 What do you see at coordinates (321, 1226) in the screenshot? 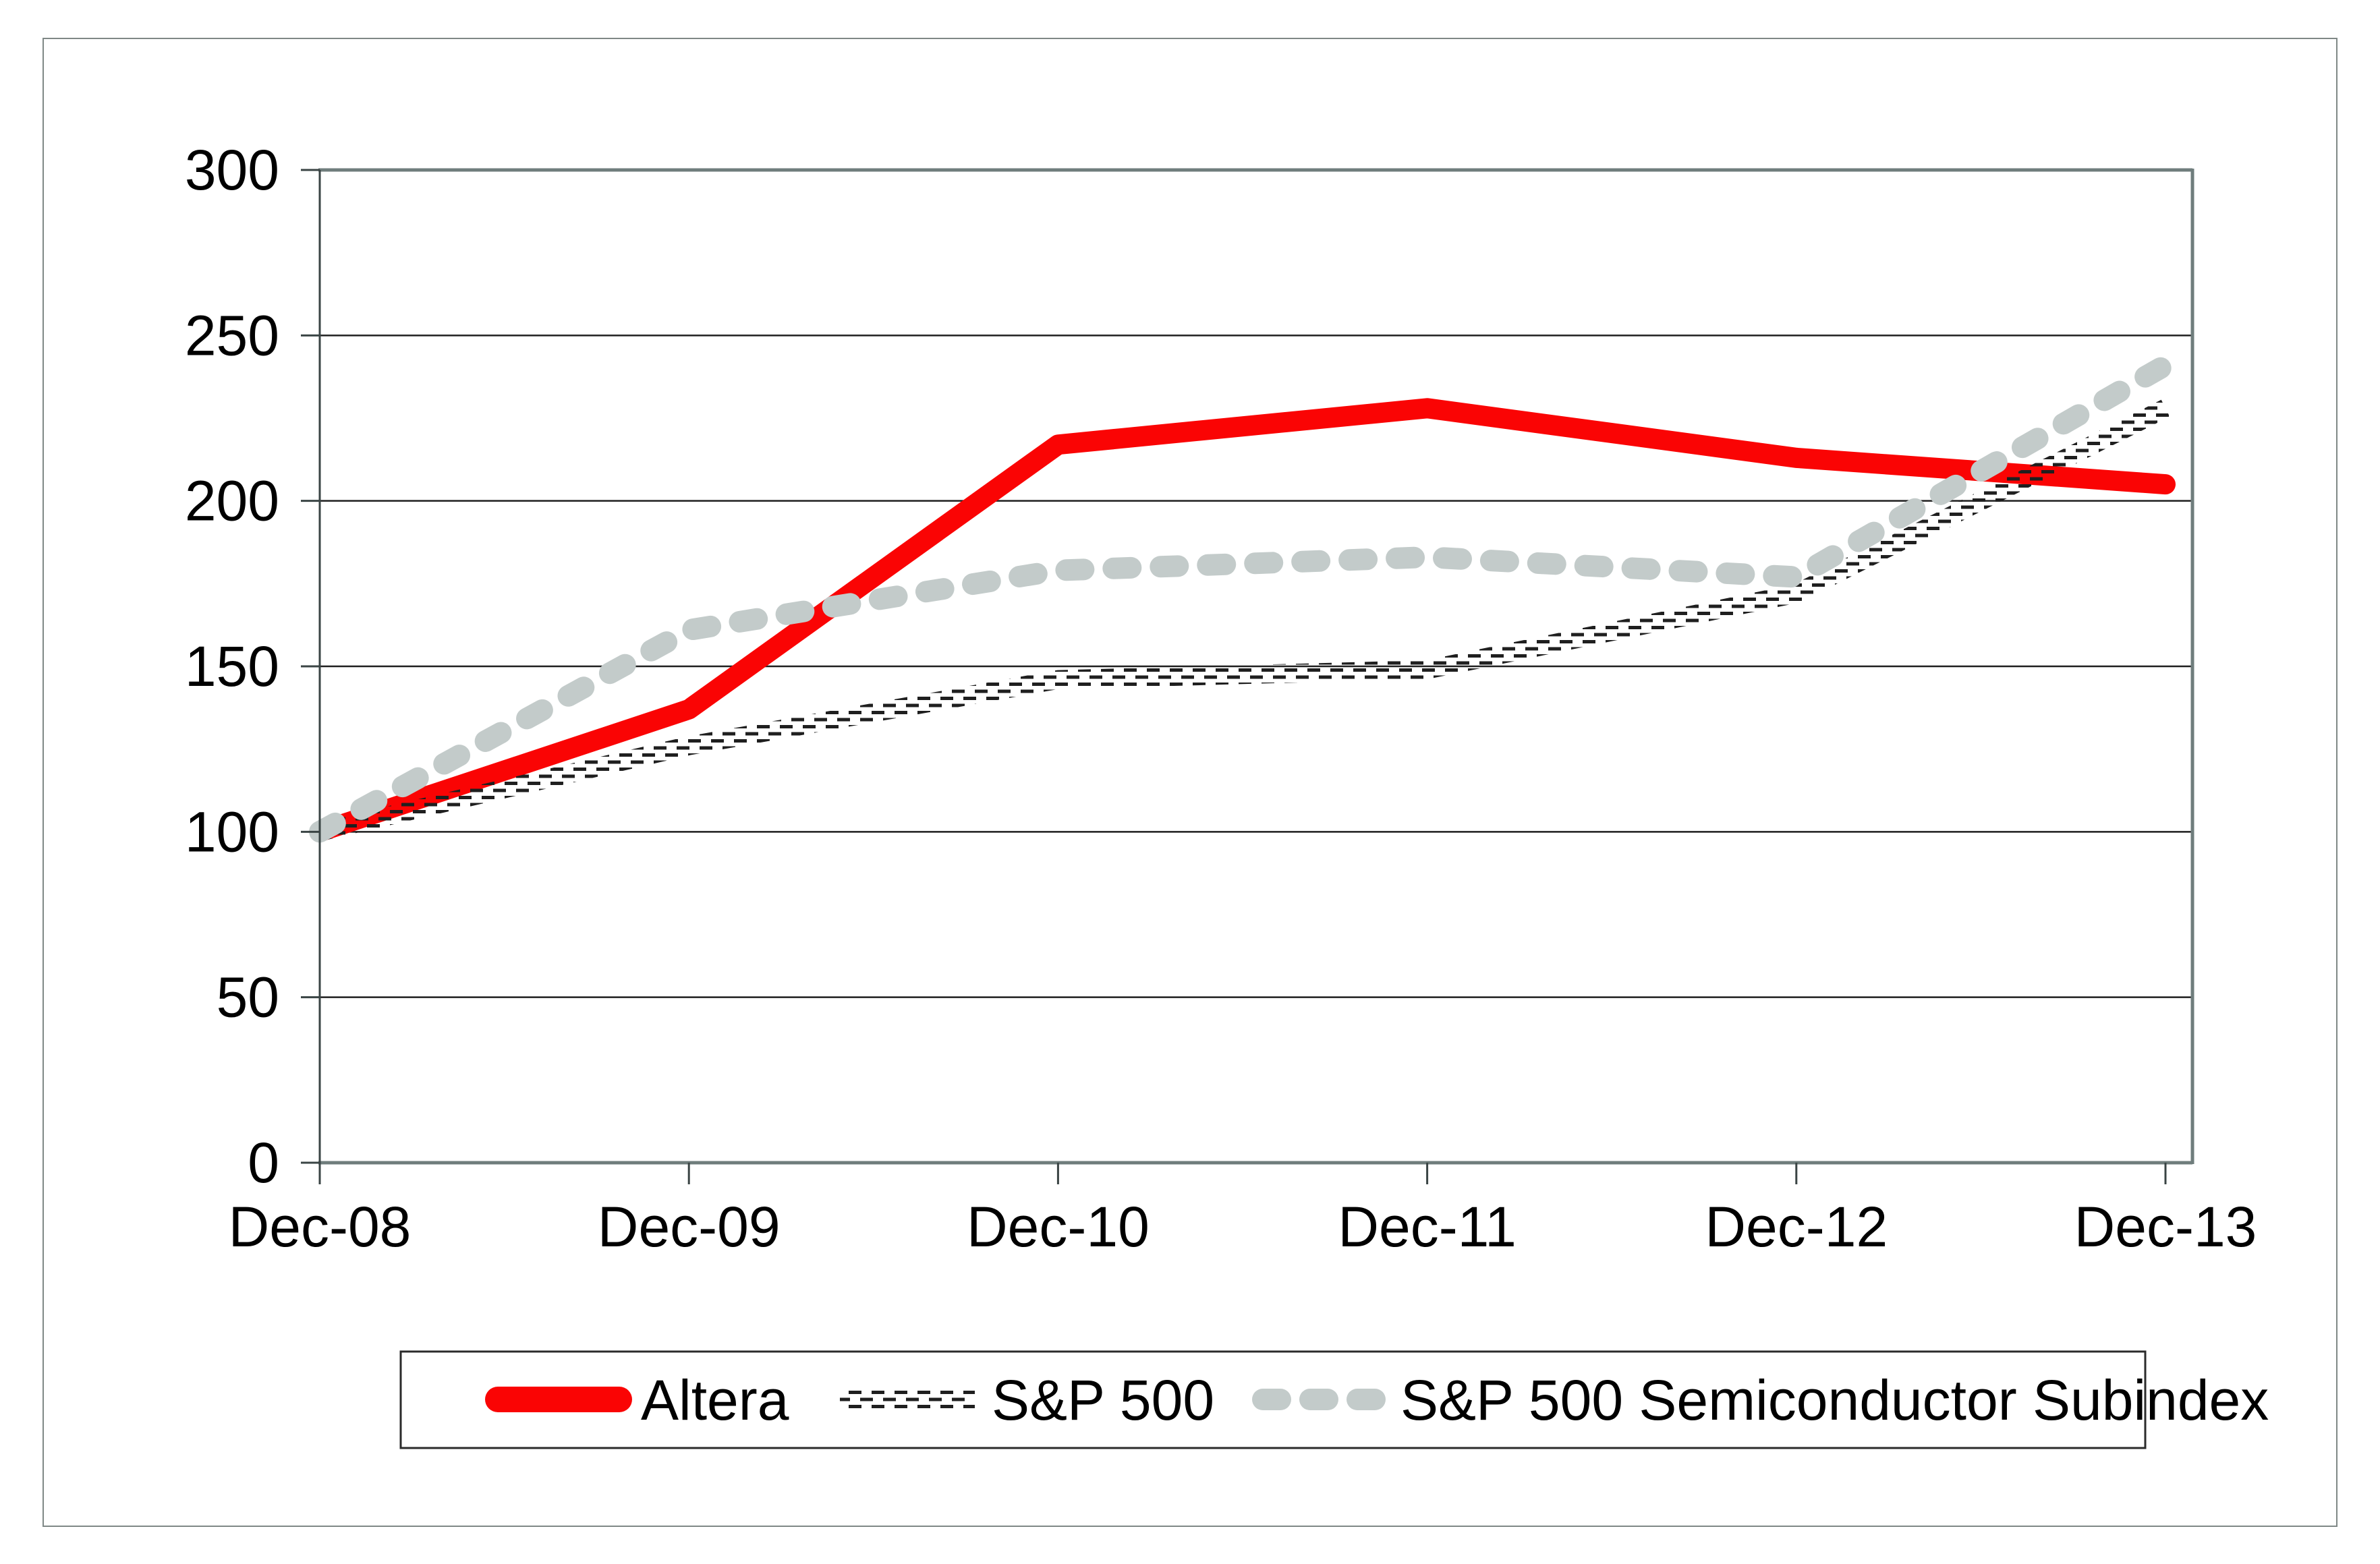
I see `x-tick-label-dec-08: Dec-08` at bounding box center [321, 1226].